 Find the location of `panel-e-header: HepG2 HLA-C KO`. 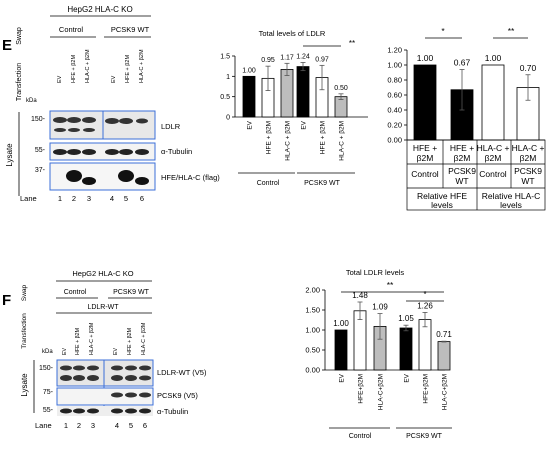

panel-e-header: HepG2 HLA-C KO is located at coordinates (99, 9).